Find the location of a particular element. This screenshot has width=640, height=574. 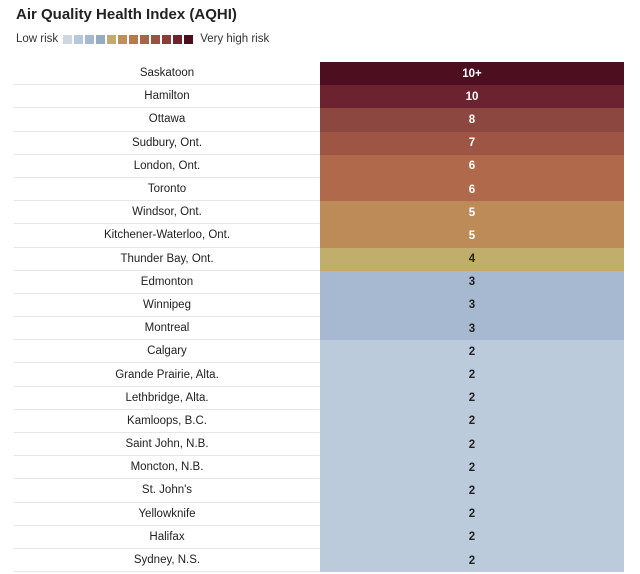

city-label: Saskatoon is located at coordinates (167, 74).